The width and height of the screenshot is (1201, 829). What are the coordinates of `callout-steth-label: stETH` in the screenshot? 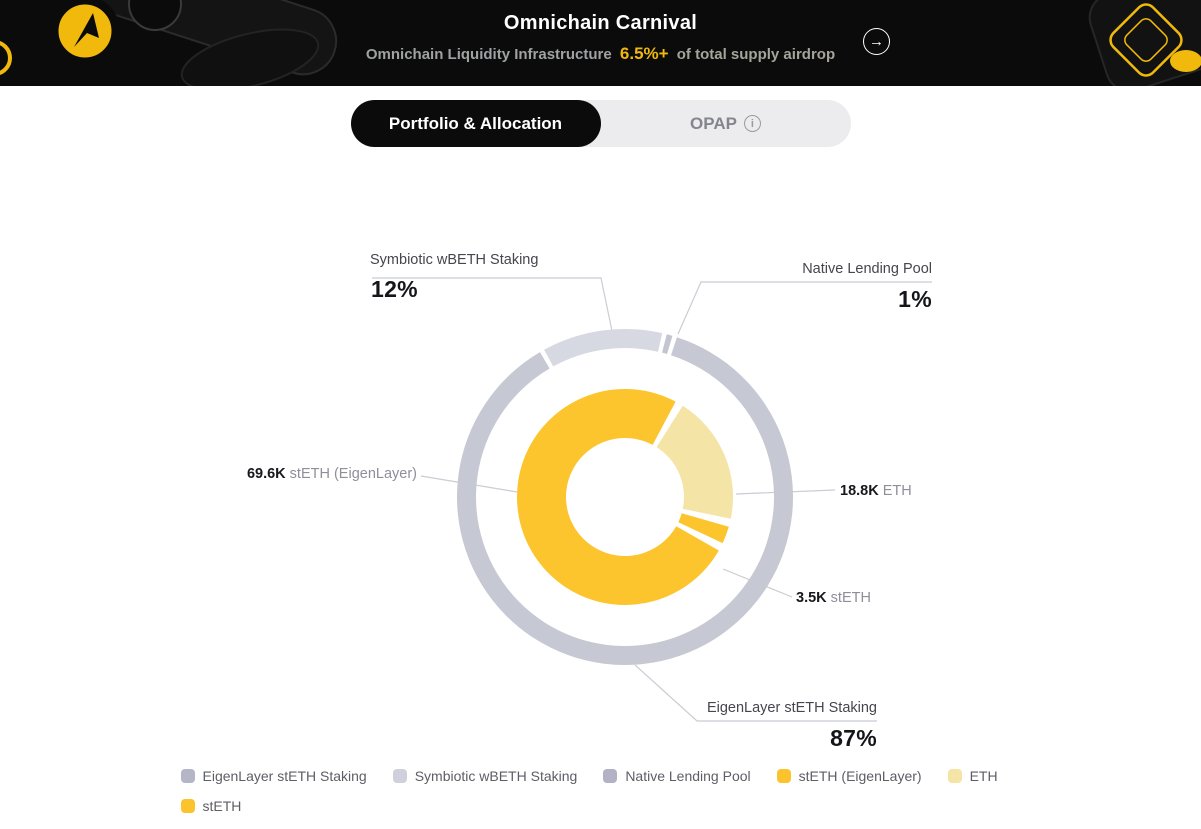 It's located at (850, 598).